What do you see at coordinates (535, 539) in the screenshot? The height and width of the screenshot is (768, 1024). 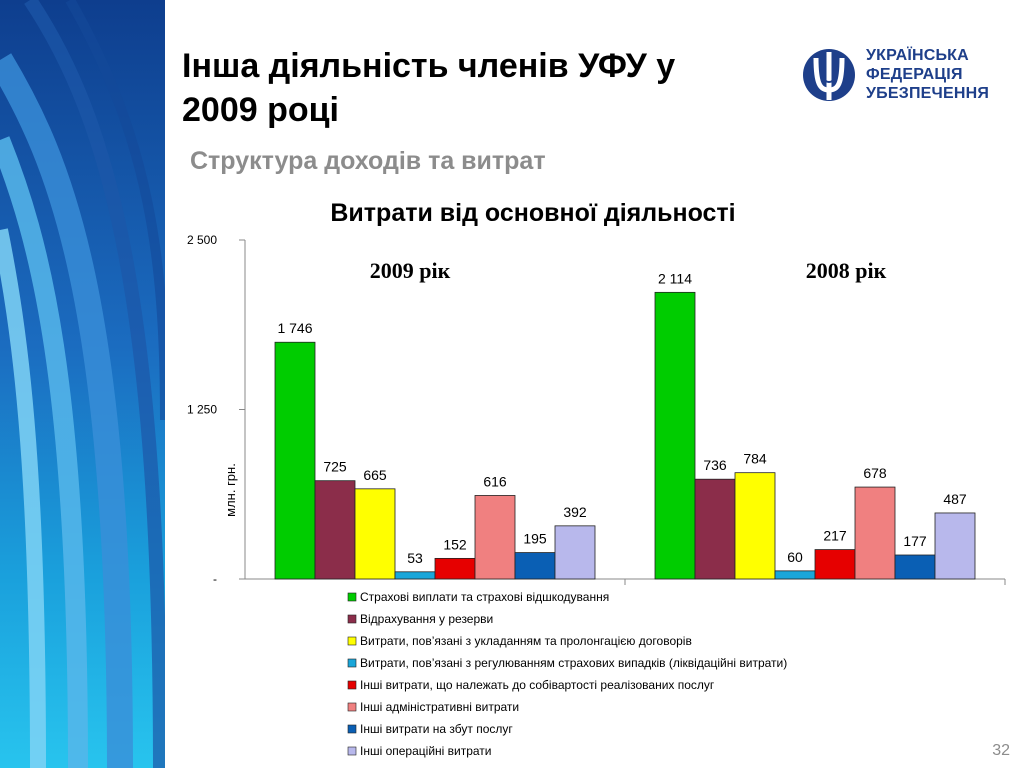 I see `data-label-2009-series-7: 195` at bounding box center [535, 539].